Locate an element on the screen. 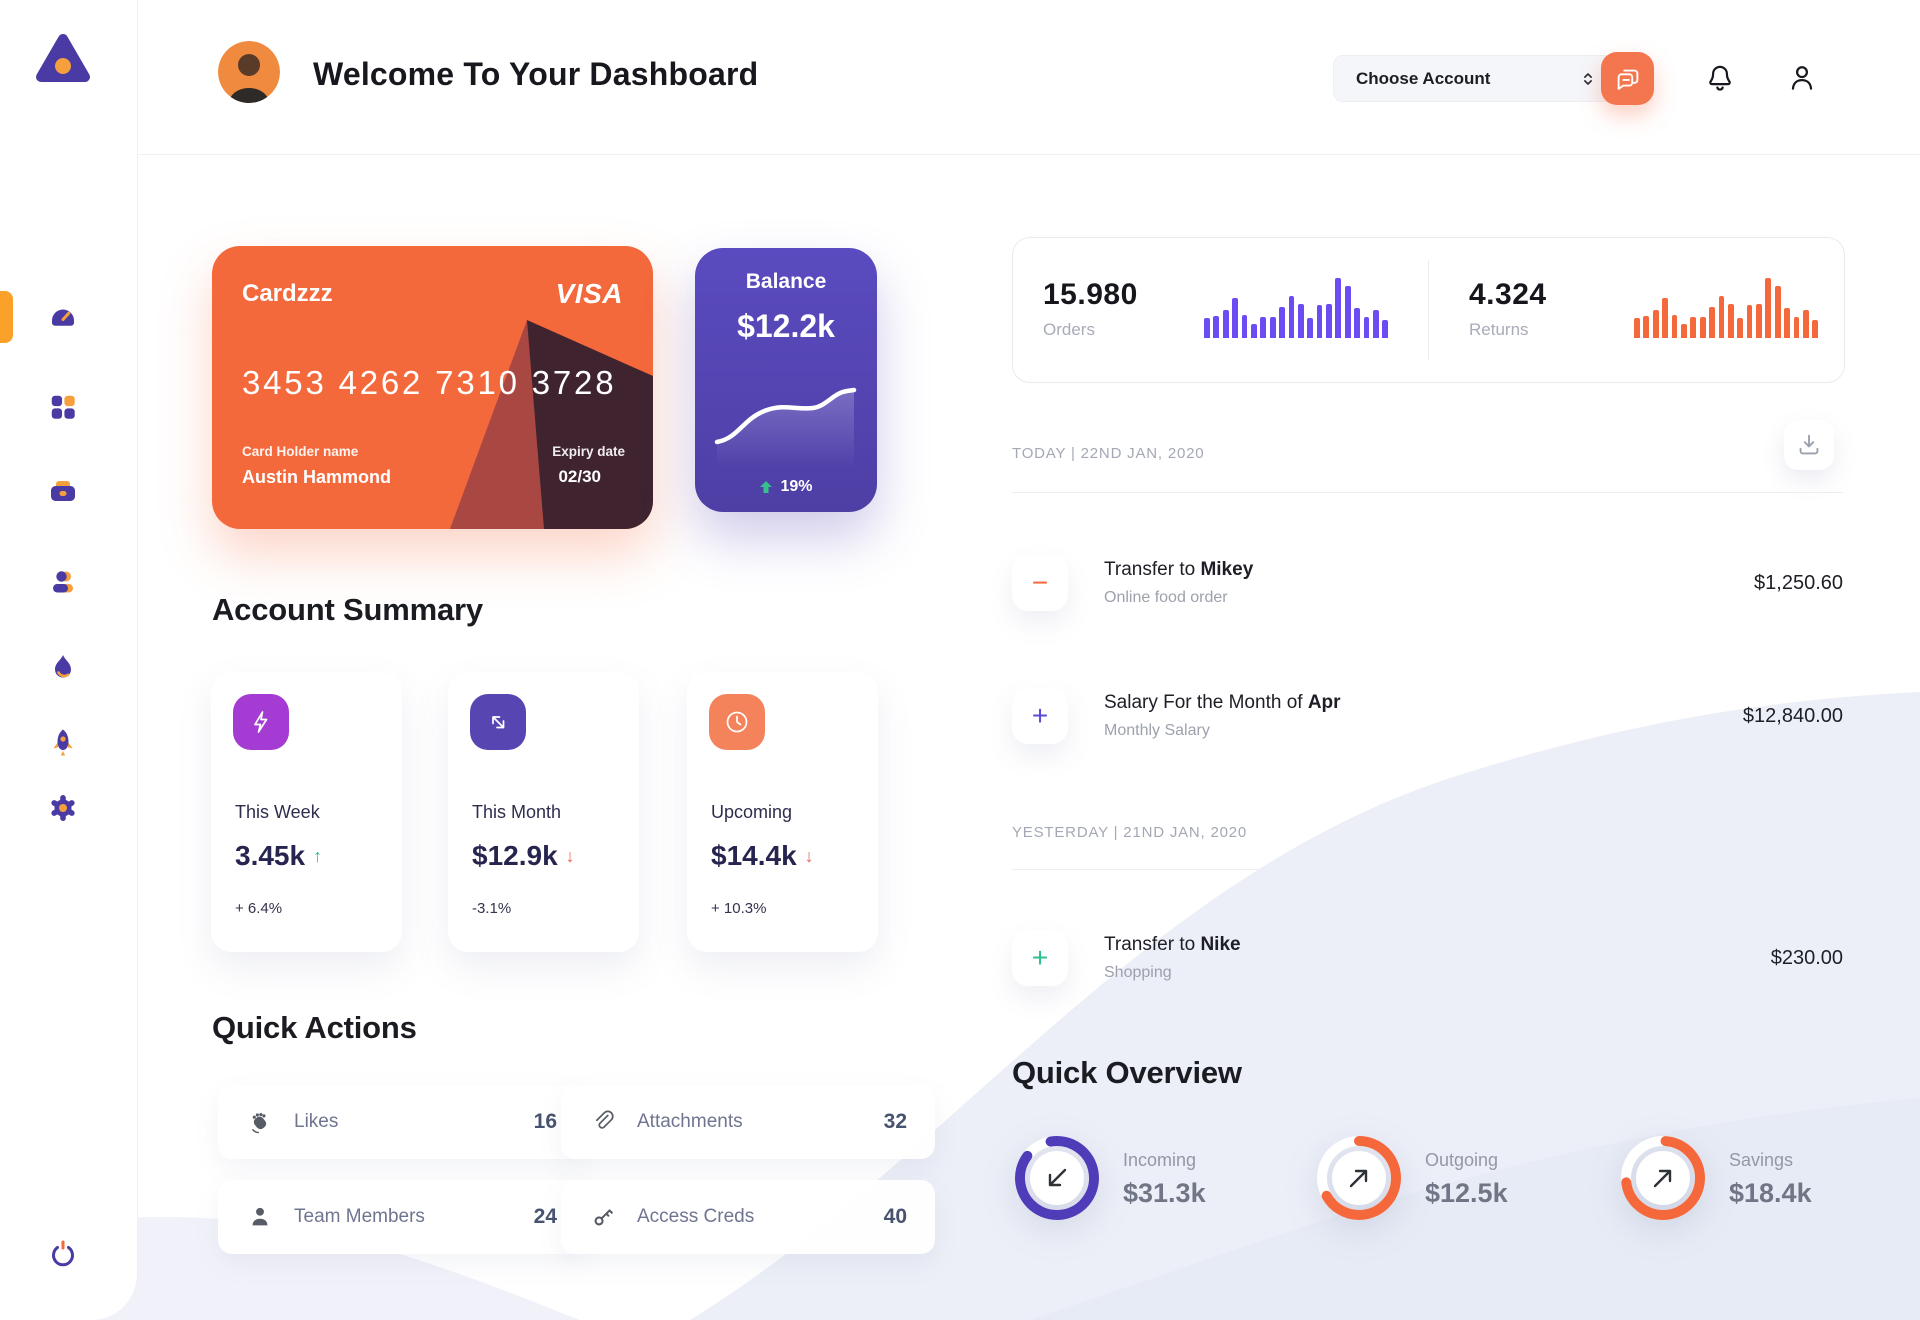 This screenshot has width=1920, height=1320. sidebar-item-work is located at coordinates (63, 492).